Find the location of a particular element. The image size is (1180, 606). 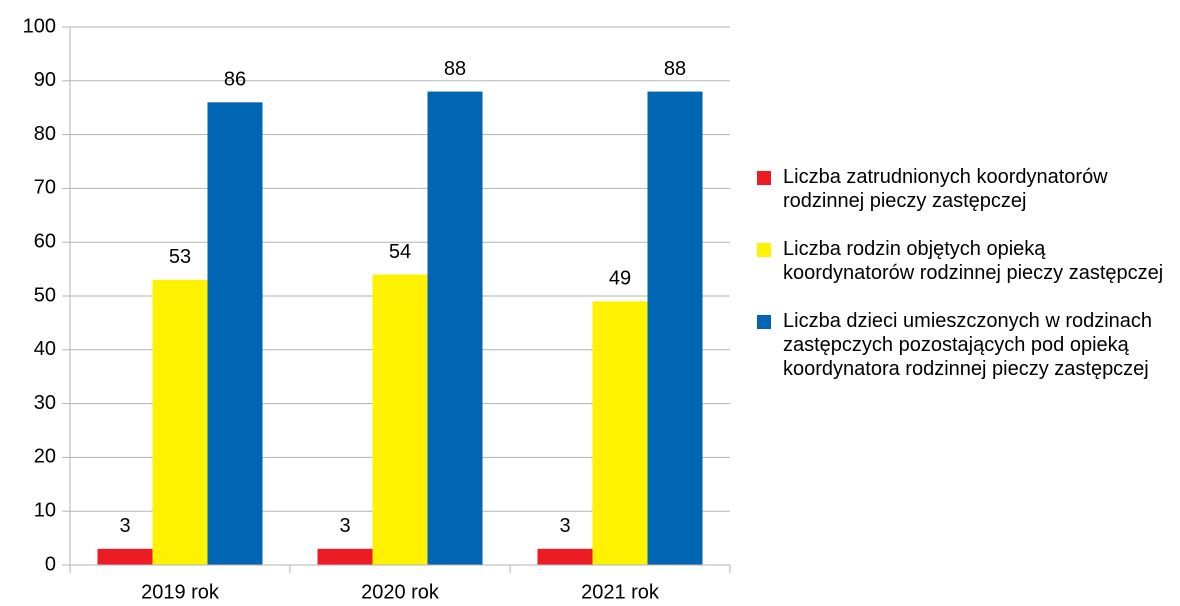

value-label: 53 is located at coordinates (180, 257).